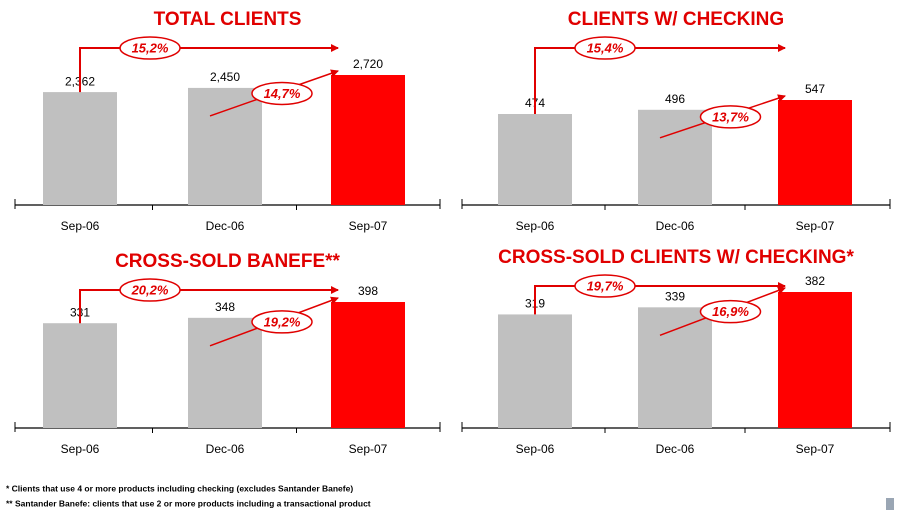 The width and height of the screenshot is (898, 515). I want to click on growth-label: 19,2%, so click(282, 321).